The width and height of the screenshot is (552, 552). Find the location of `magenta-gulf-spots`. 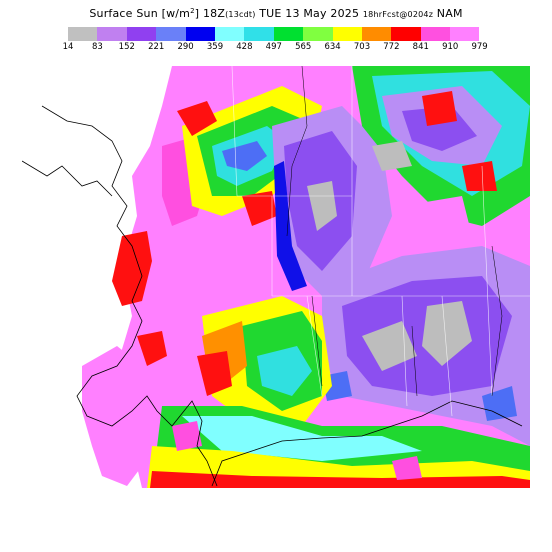

magenta-gulf-spots is located at coordinates (297, 450).